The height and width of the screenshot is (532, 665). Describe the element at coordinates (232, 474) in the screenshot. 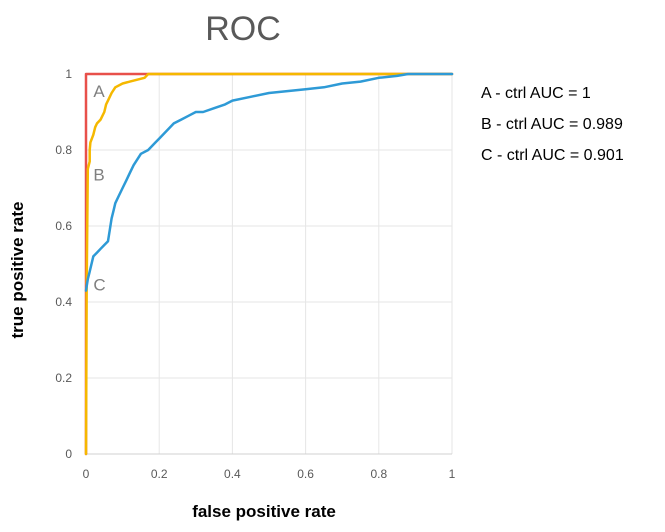

I see `x-tick-label: 0.4` at that location.